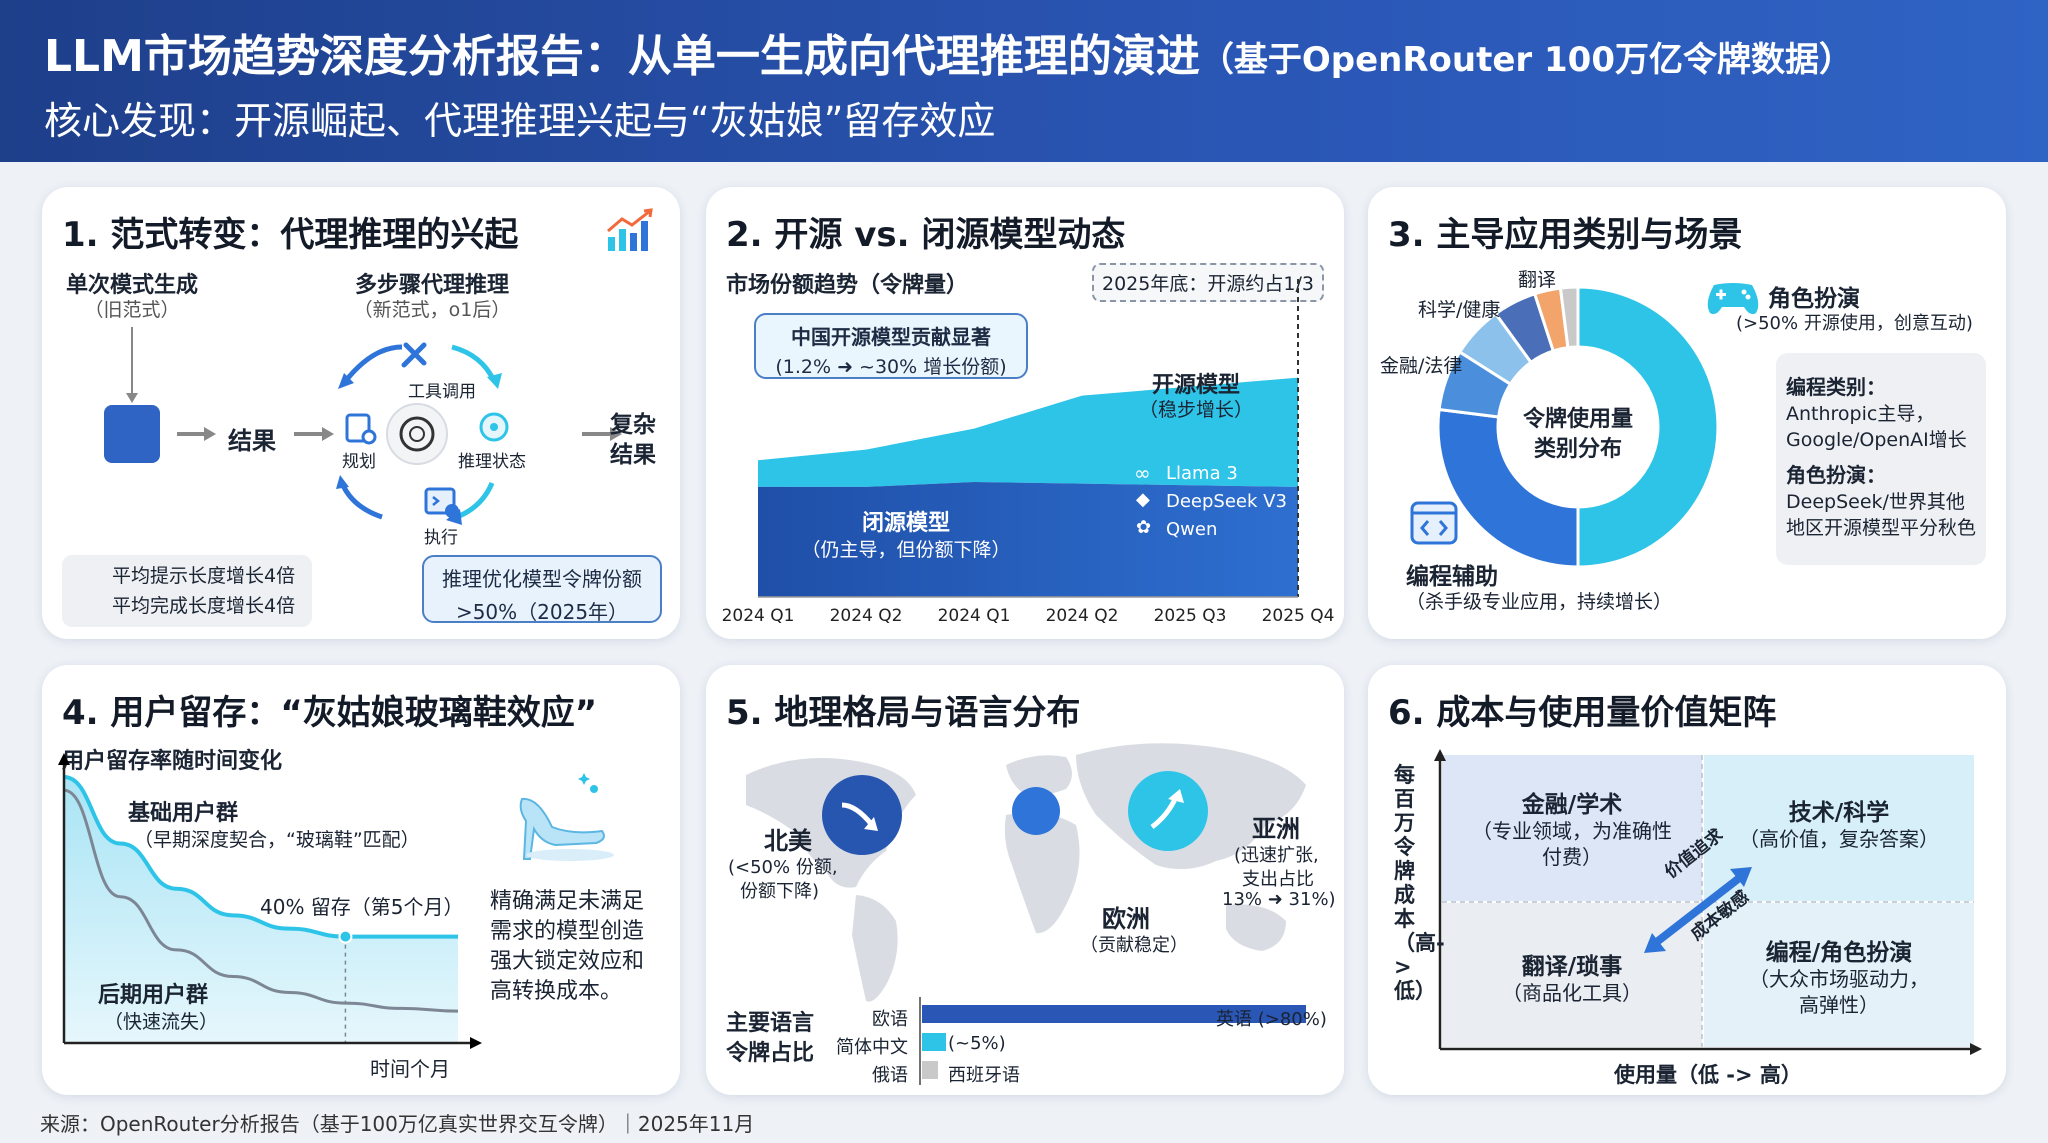  I want to click on qwen-logo-icon: ✿, so click(1144, 527).